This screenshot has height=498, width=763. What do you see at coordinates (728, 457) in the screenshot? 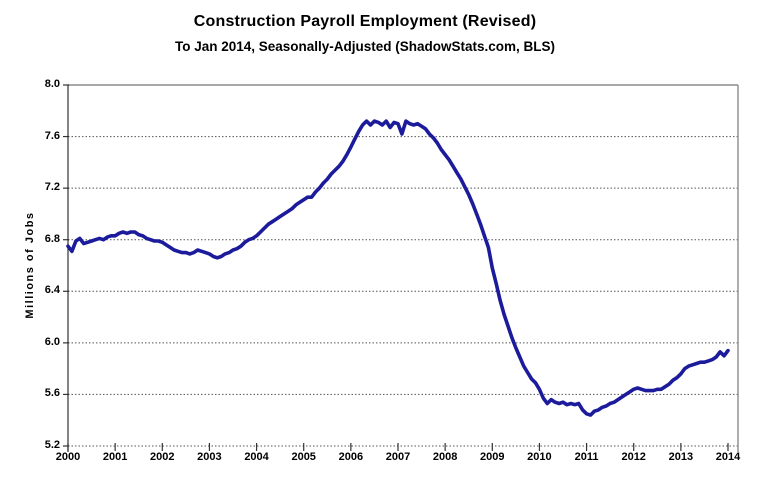
I see `xtick-label-2014: 2014` at bounding box center [728, 457].